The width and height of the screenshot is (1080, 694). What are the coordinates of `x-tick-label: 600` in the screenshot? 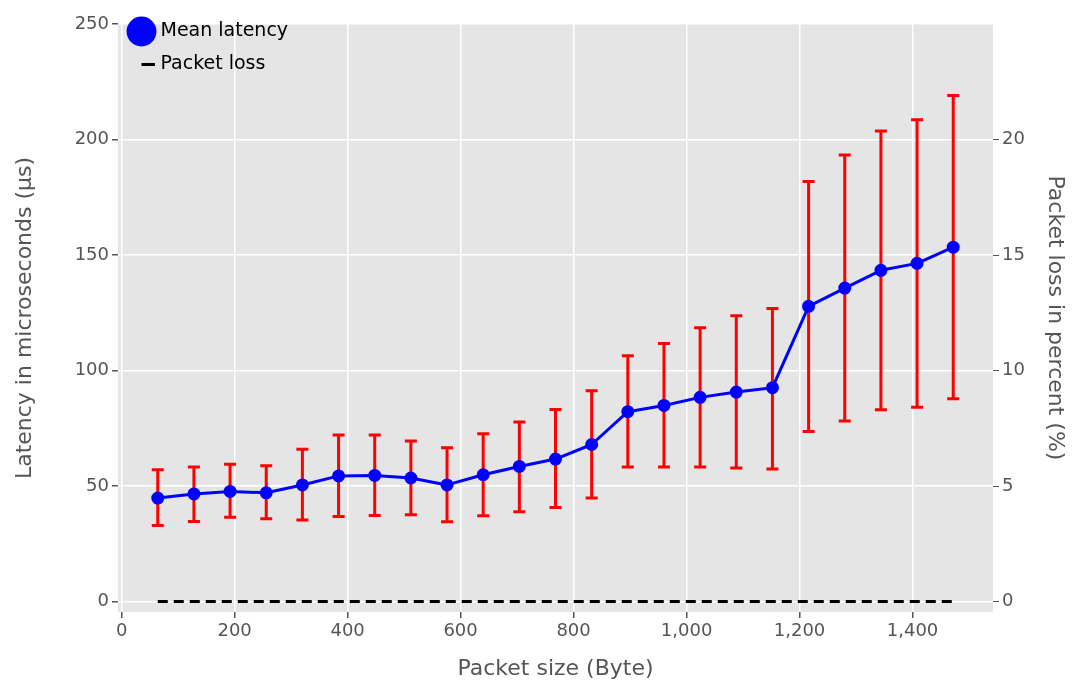 It's located at (460, 630).